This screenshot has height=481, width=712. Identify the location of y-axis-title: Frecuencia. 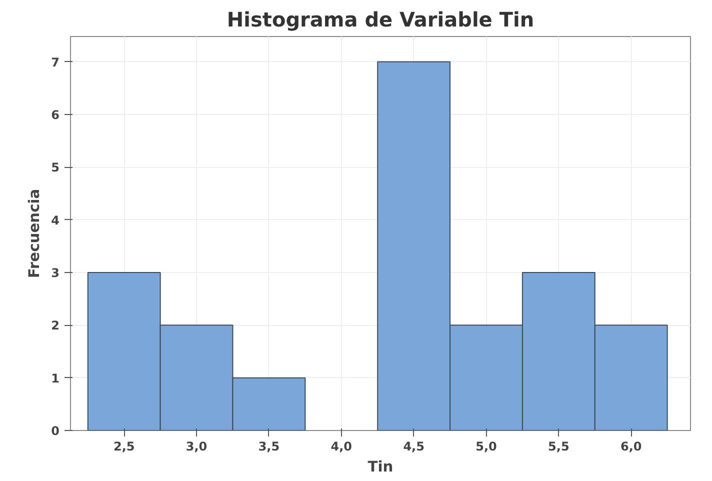
(35, 233).